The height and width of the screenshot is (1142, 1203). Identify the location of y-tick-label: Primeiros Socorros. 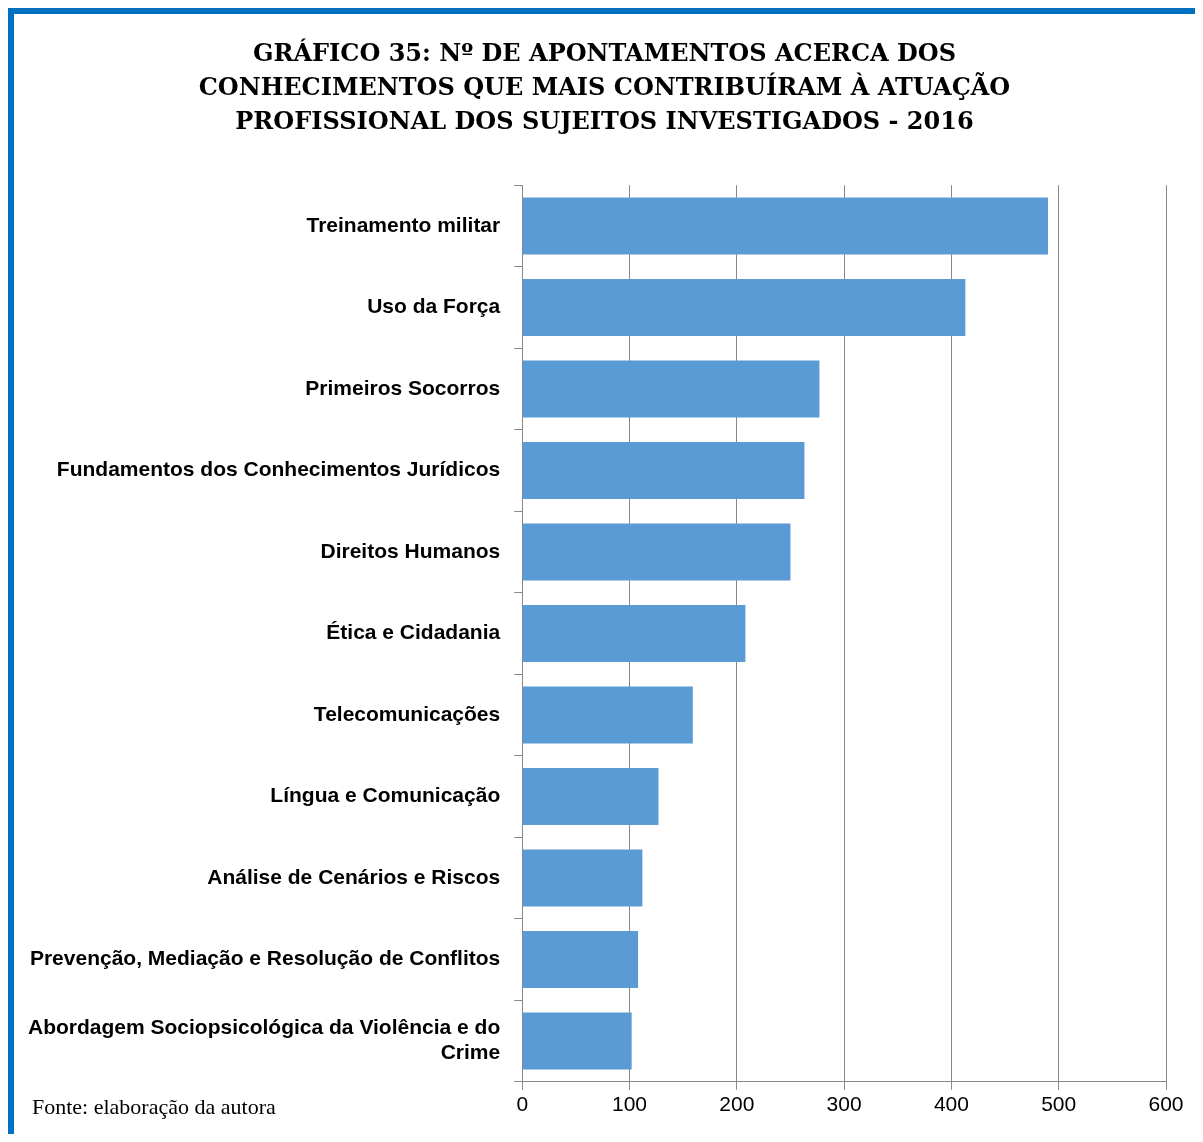
(403, 387).